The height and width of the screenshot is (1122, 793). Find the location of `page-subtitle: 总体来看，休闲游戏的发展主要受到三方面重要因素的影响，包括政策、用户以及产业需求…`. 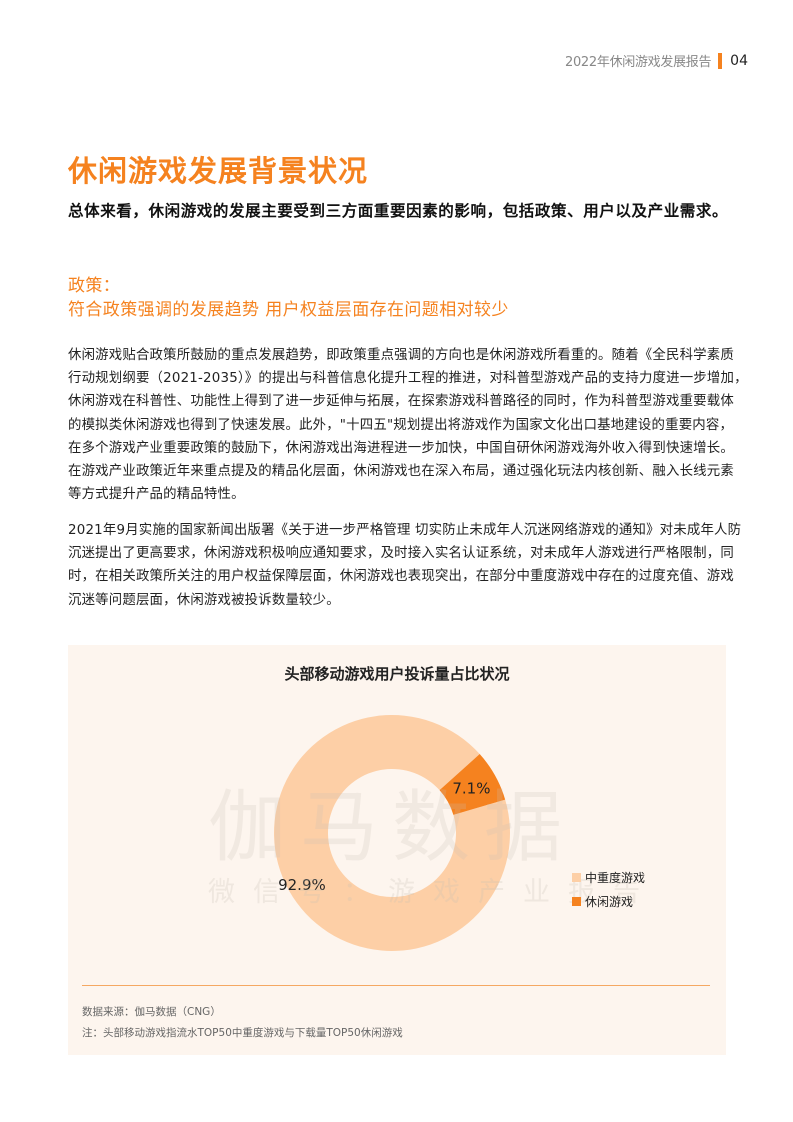

page-subtitle: 总体来看，休闲游戏的发展主要受到三方面重要因素的影响，包括政策、用户以及产业需求… is located at coordinates (398, 211).